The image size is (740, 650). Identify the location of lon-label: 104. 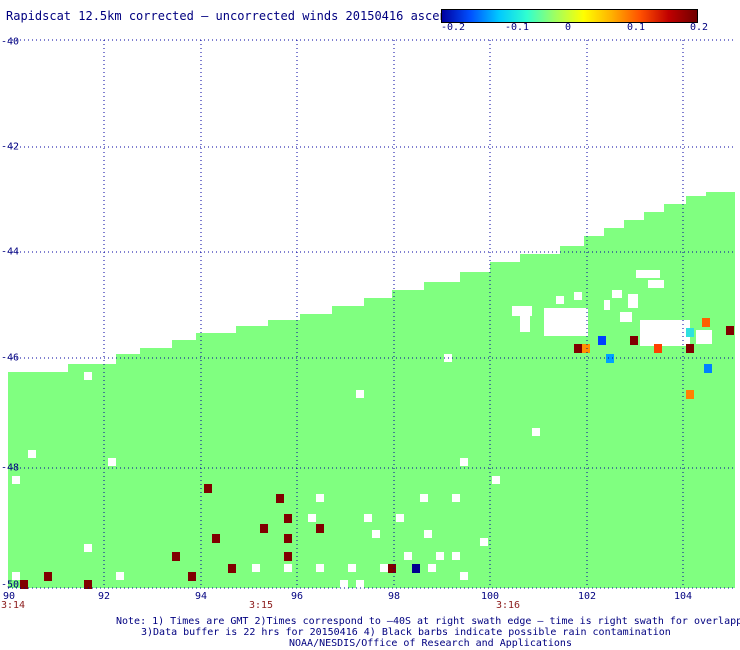
(683, 596).